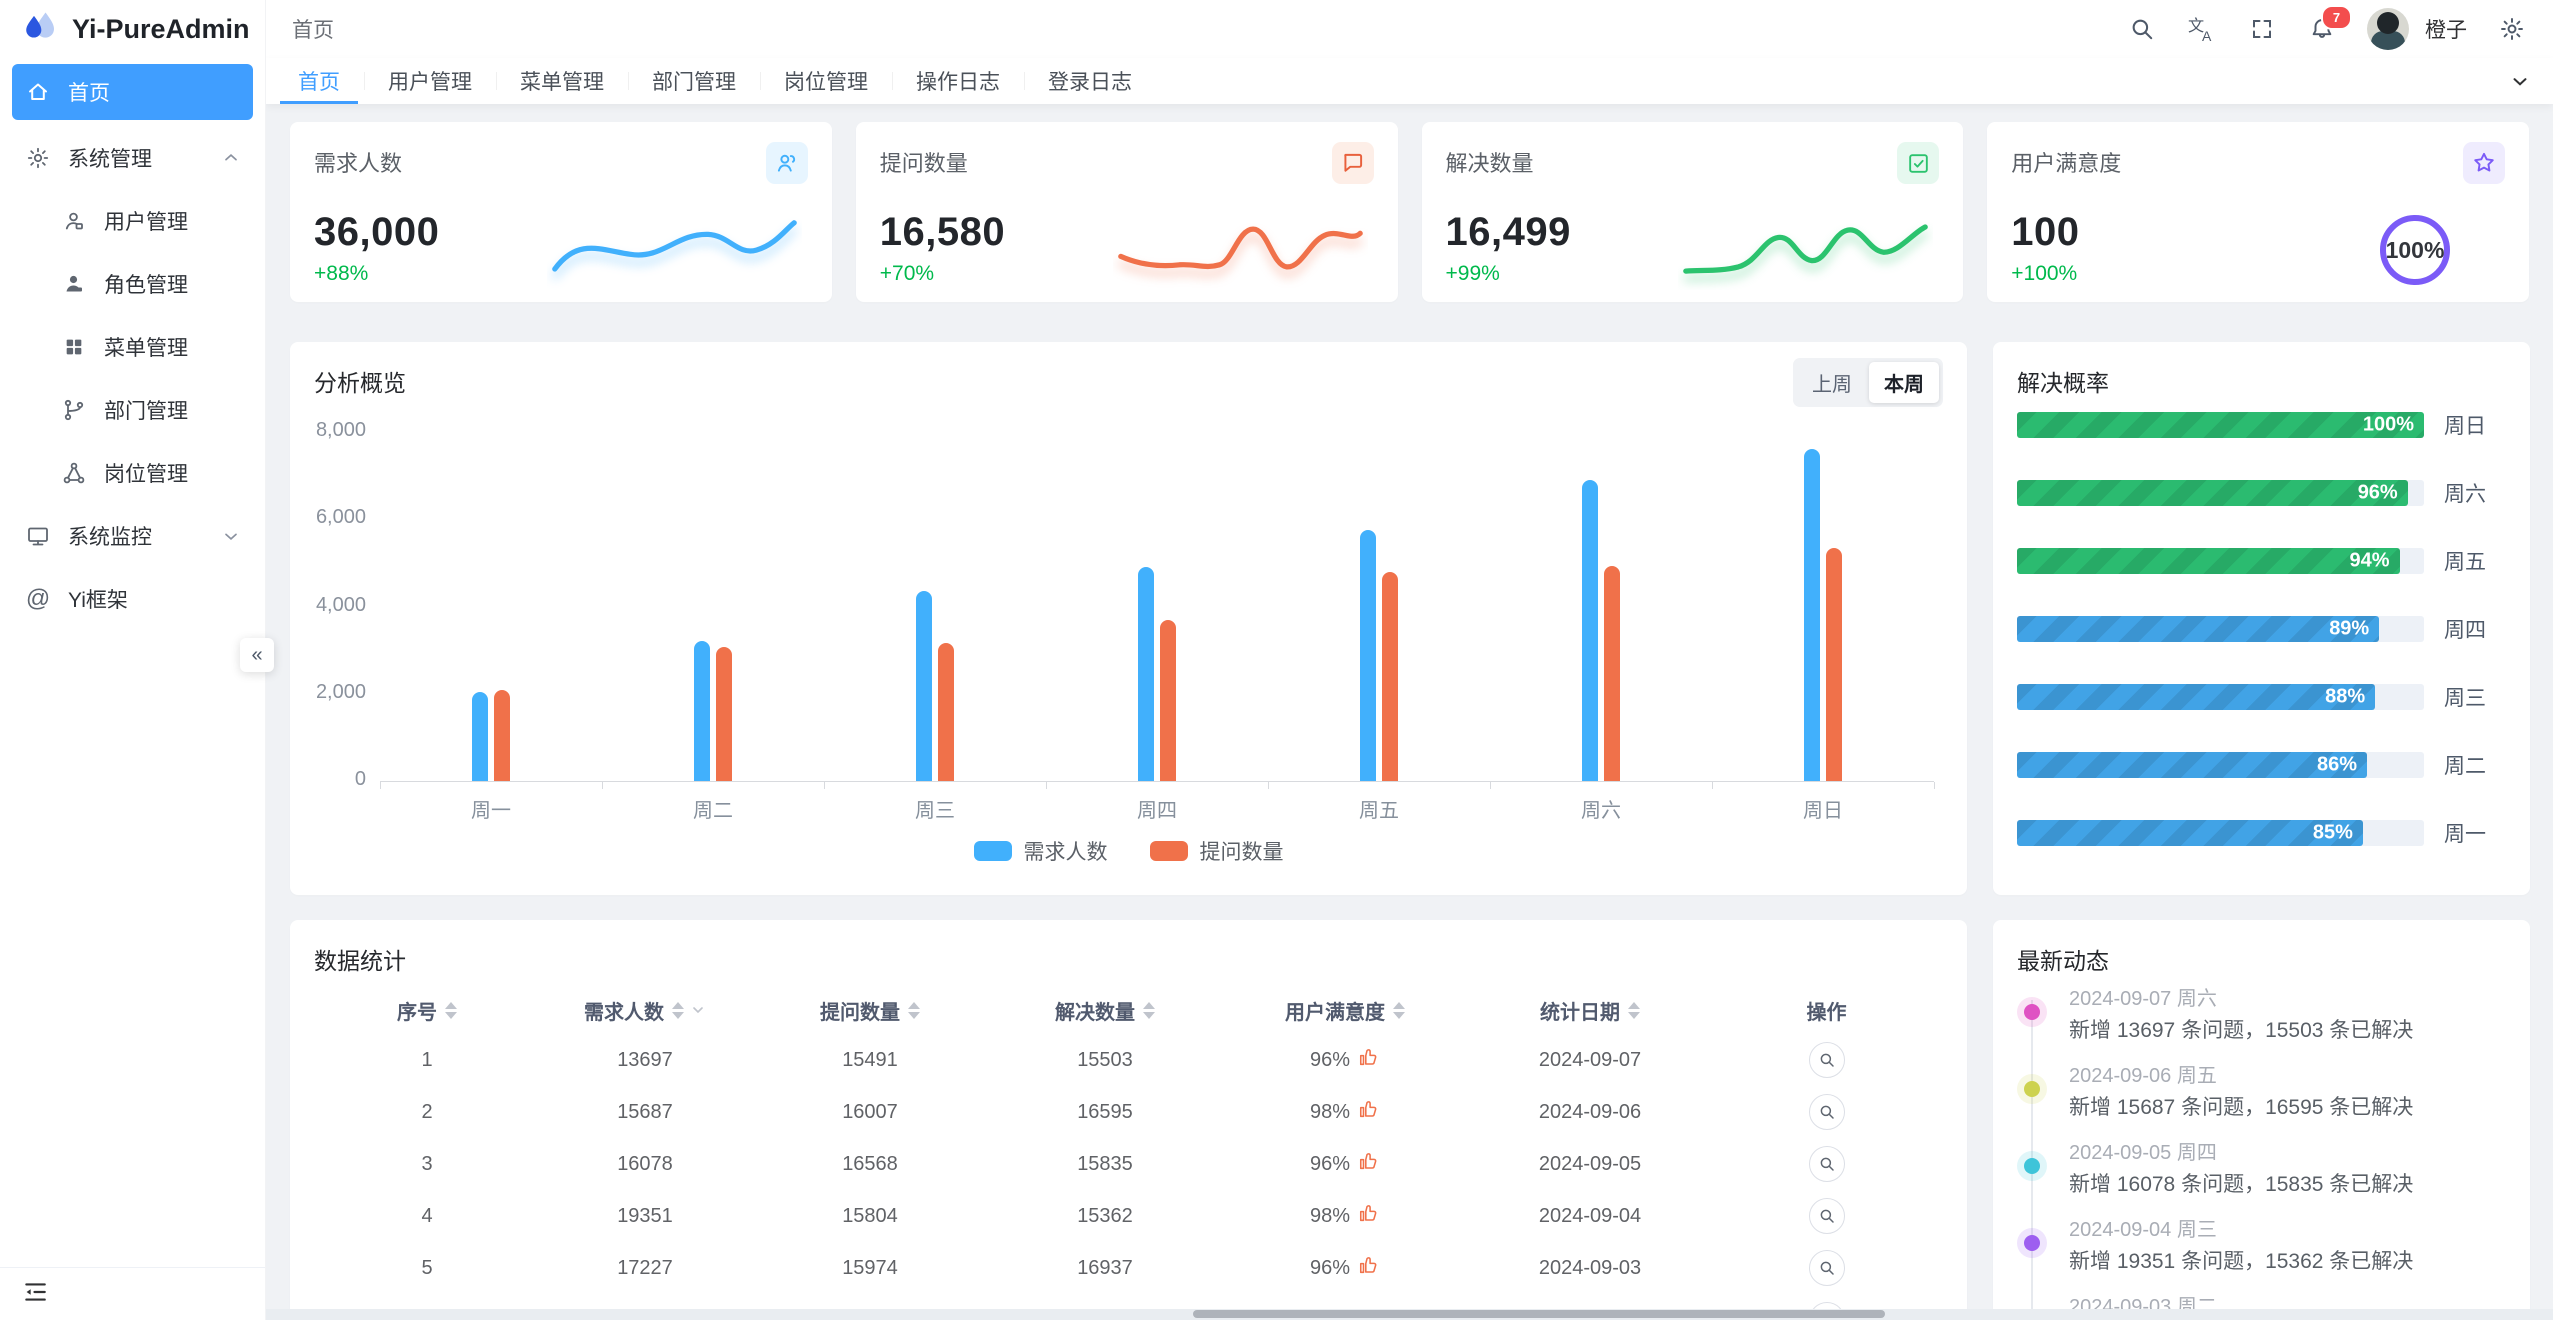 Image resolution: width=2553 pixels, height=1320 pixels. I want to click on stat-delta: +70%, so click(907, 273).